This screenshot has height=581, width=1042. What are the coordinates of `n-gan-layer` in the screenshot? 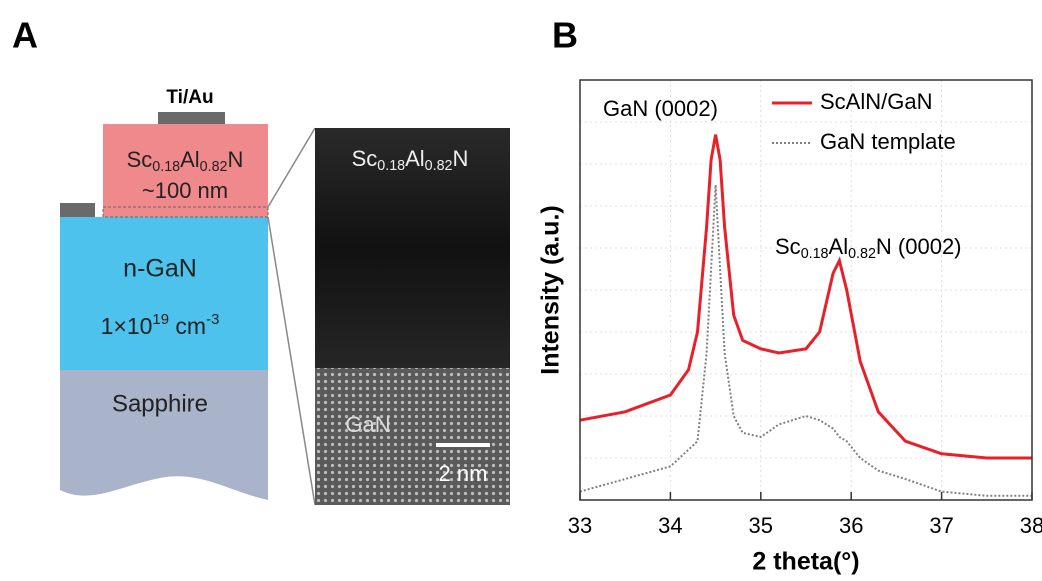 It's located at (164, 293).